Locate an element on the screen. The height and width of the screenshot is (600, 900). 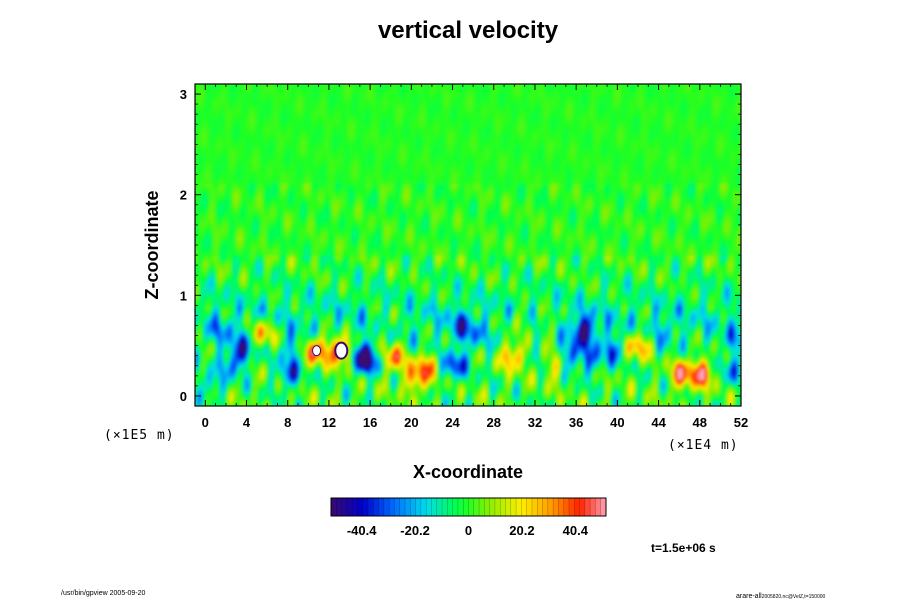
chart-title: vertical velocity is located at coordinates (468, 30).